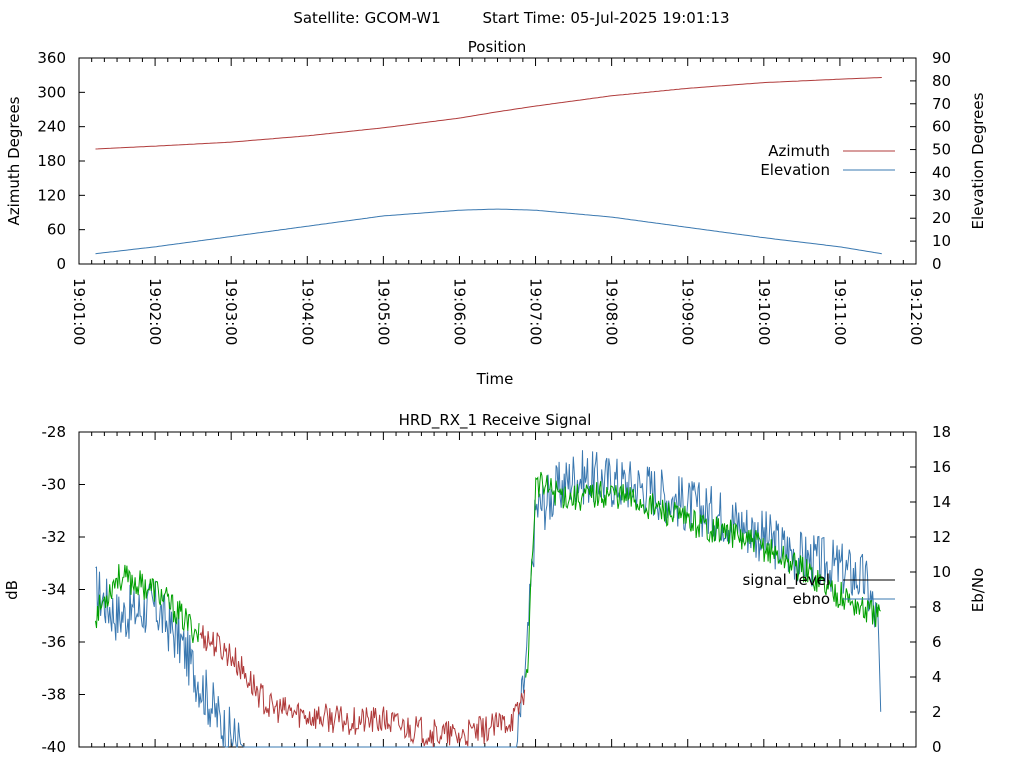  I want to click on y2-tick-label: 20, so click(941, 218).